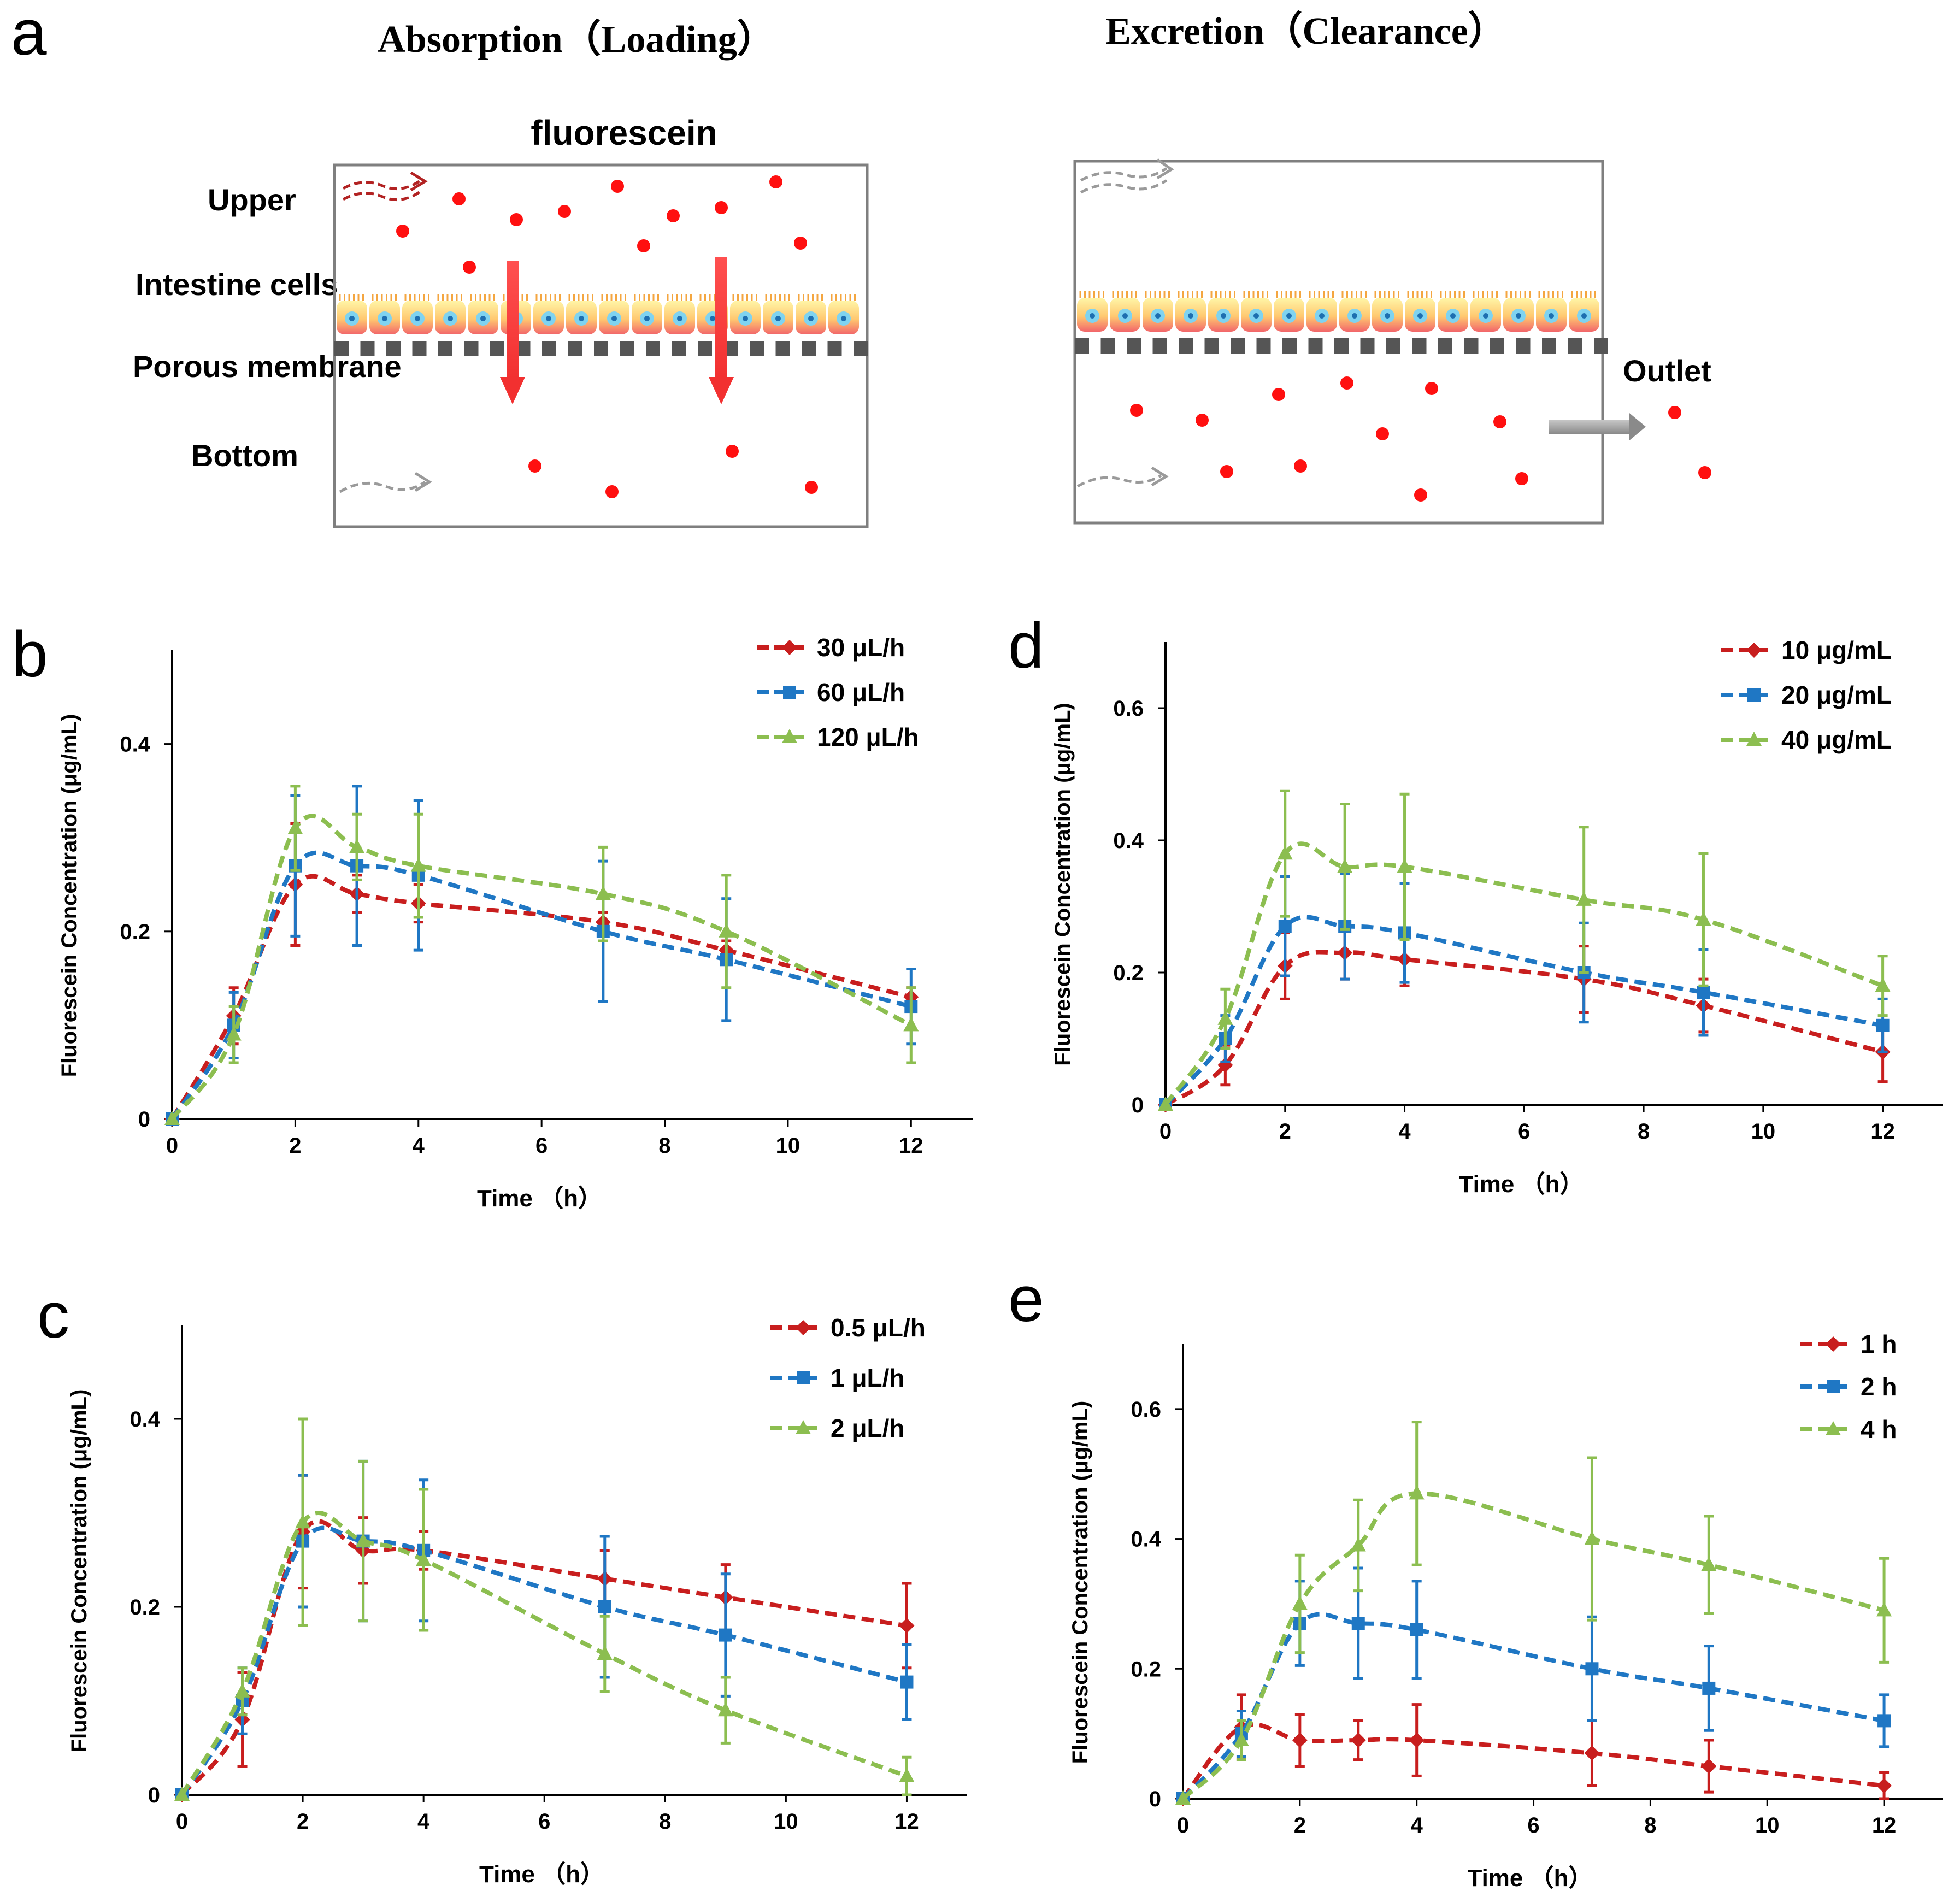  What do you see at coordinates (135, 932) in the screenshot?
I see `y-tick-label: 0.2` at bounding box center [135, 932].